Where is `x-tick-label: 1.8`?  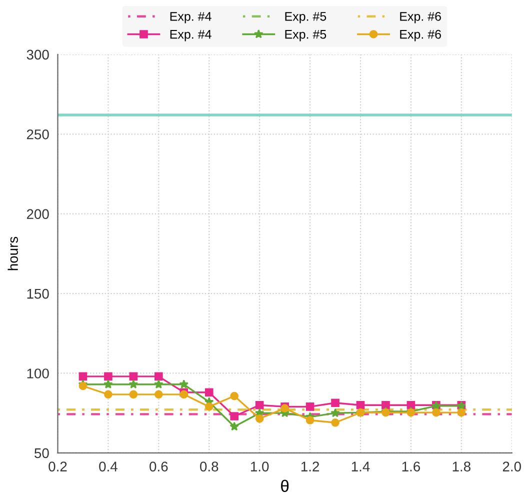 x-tick-label: 1.8 is located at coordinates (461, 467).